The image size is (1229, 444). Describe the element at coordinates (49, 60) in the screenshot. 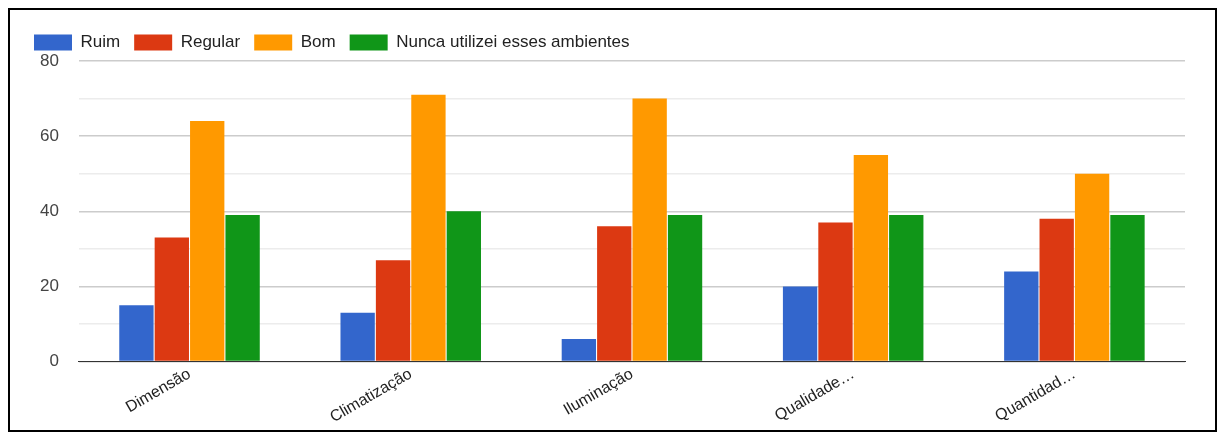

I see `y-tick-label: 80` at that location.